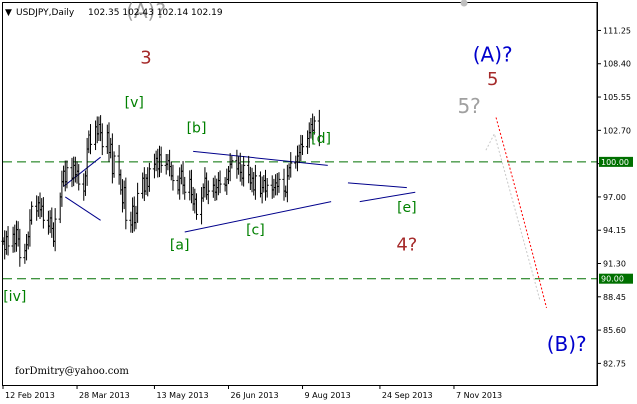 Image resolution: width=637 pixels, height=404 pixels. I want to click on time-tick-label: 26 Jun 2013, so click(254, 395).